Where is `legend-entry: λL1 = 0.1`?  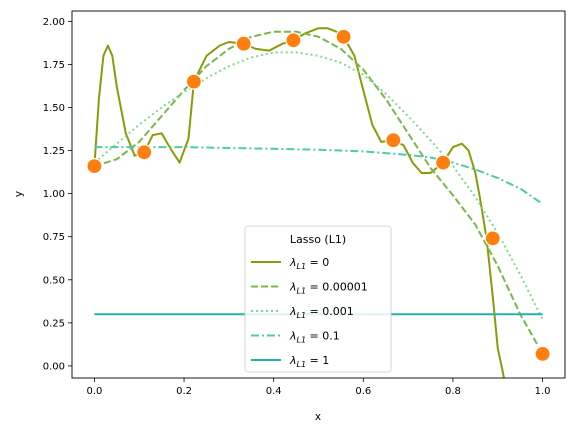
legend-entry: λL1 = 0.1 is located at coordinates (295, 337).